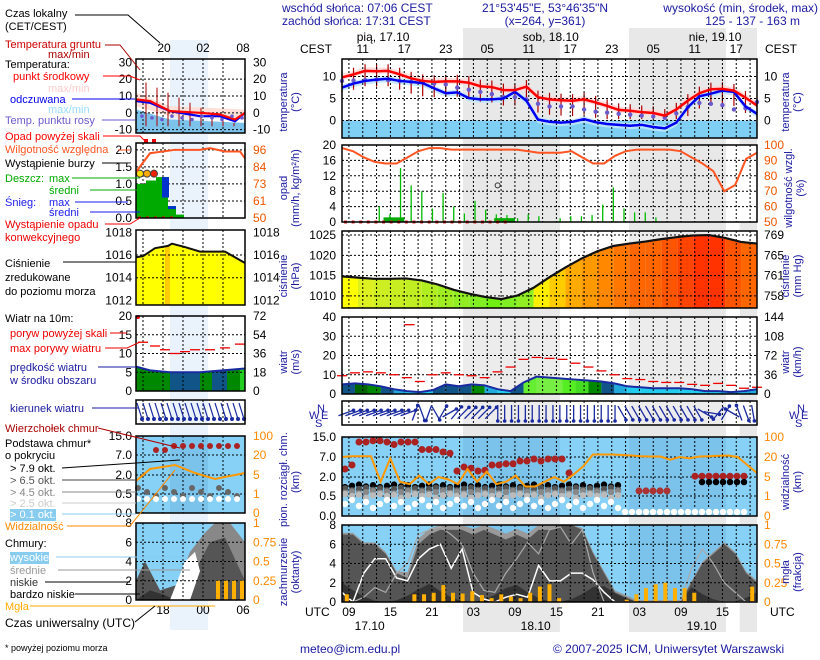 The height and width of the screenshot is (660, 820). What do you see at coordinates (128, 523) in the screenshot?
I see `legend-cover-tick: 8` at bounding box center [128, 523].